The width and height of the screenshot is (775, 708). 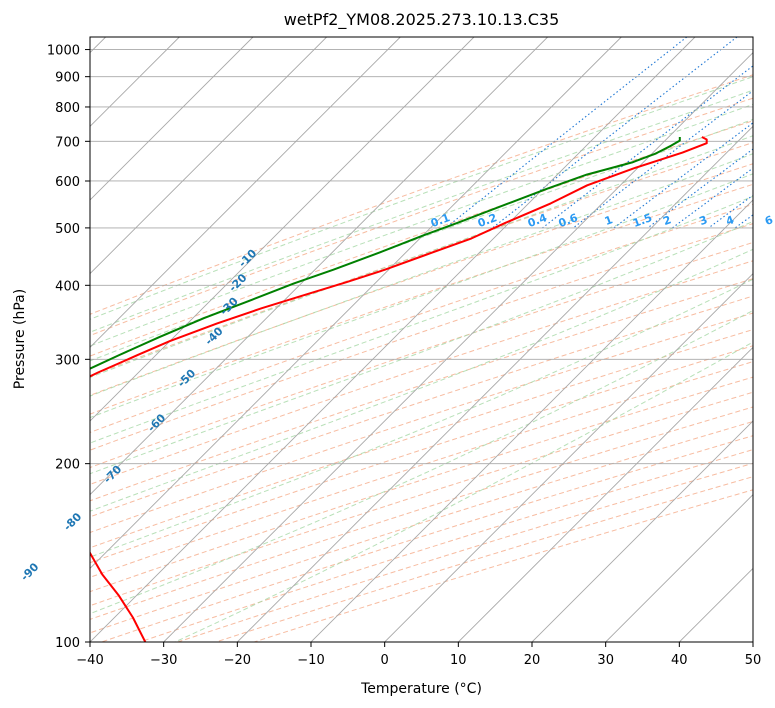 I want to click on x-tick-label: 20, so click(x=532, y=660).